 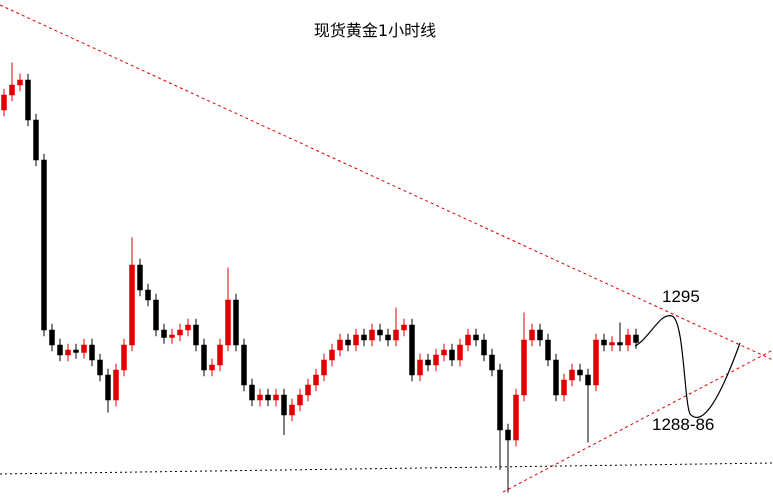 What do you see at coordinates (687, 367) in the screenshot?
I see `projection-curve` at bounding box center [687, 367].